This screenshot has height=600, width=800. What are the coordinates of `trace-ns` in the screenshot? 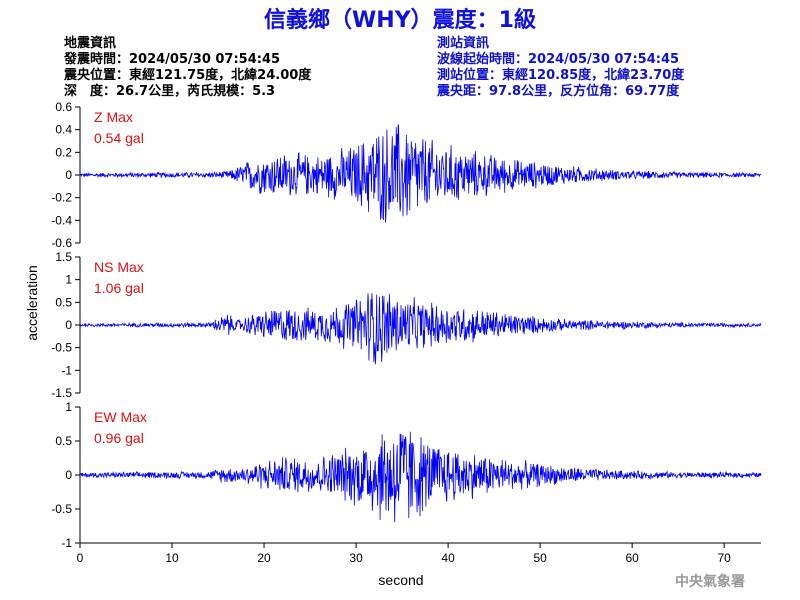 It's located at (420, 329).